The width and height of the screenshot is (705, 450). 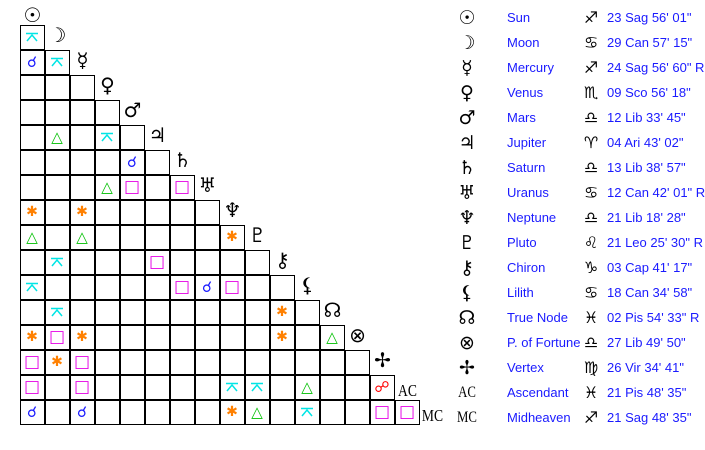 What do you see at coordinates (382, 359) in the screenshot?
I see `vertex-icon: ✢` at bounding box center [382, 359].